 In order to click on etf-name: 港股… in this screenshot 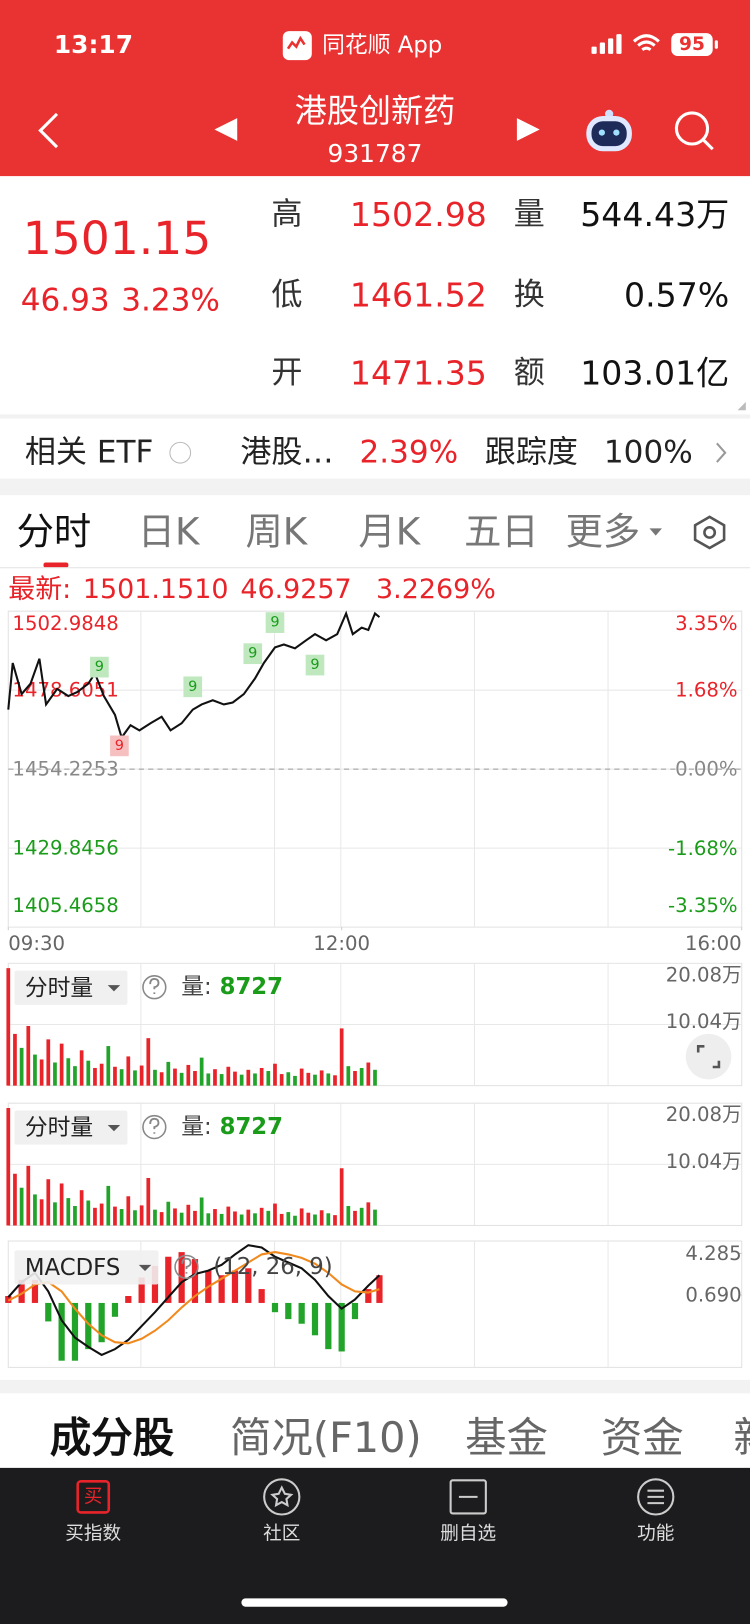, I will do `click(286, 453)`.